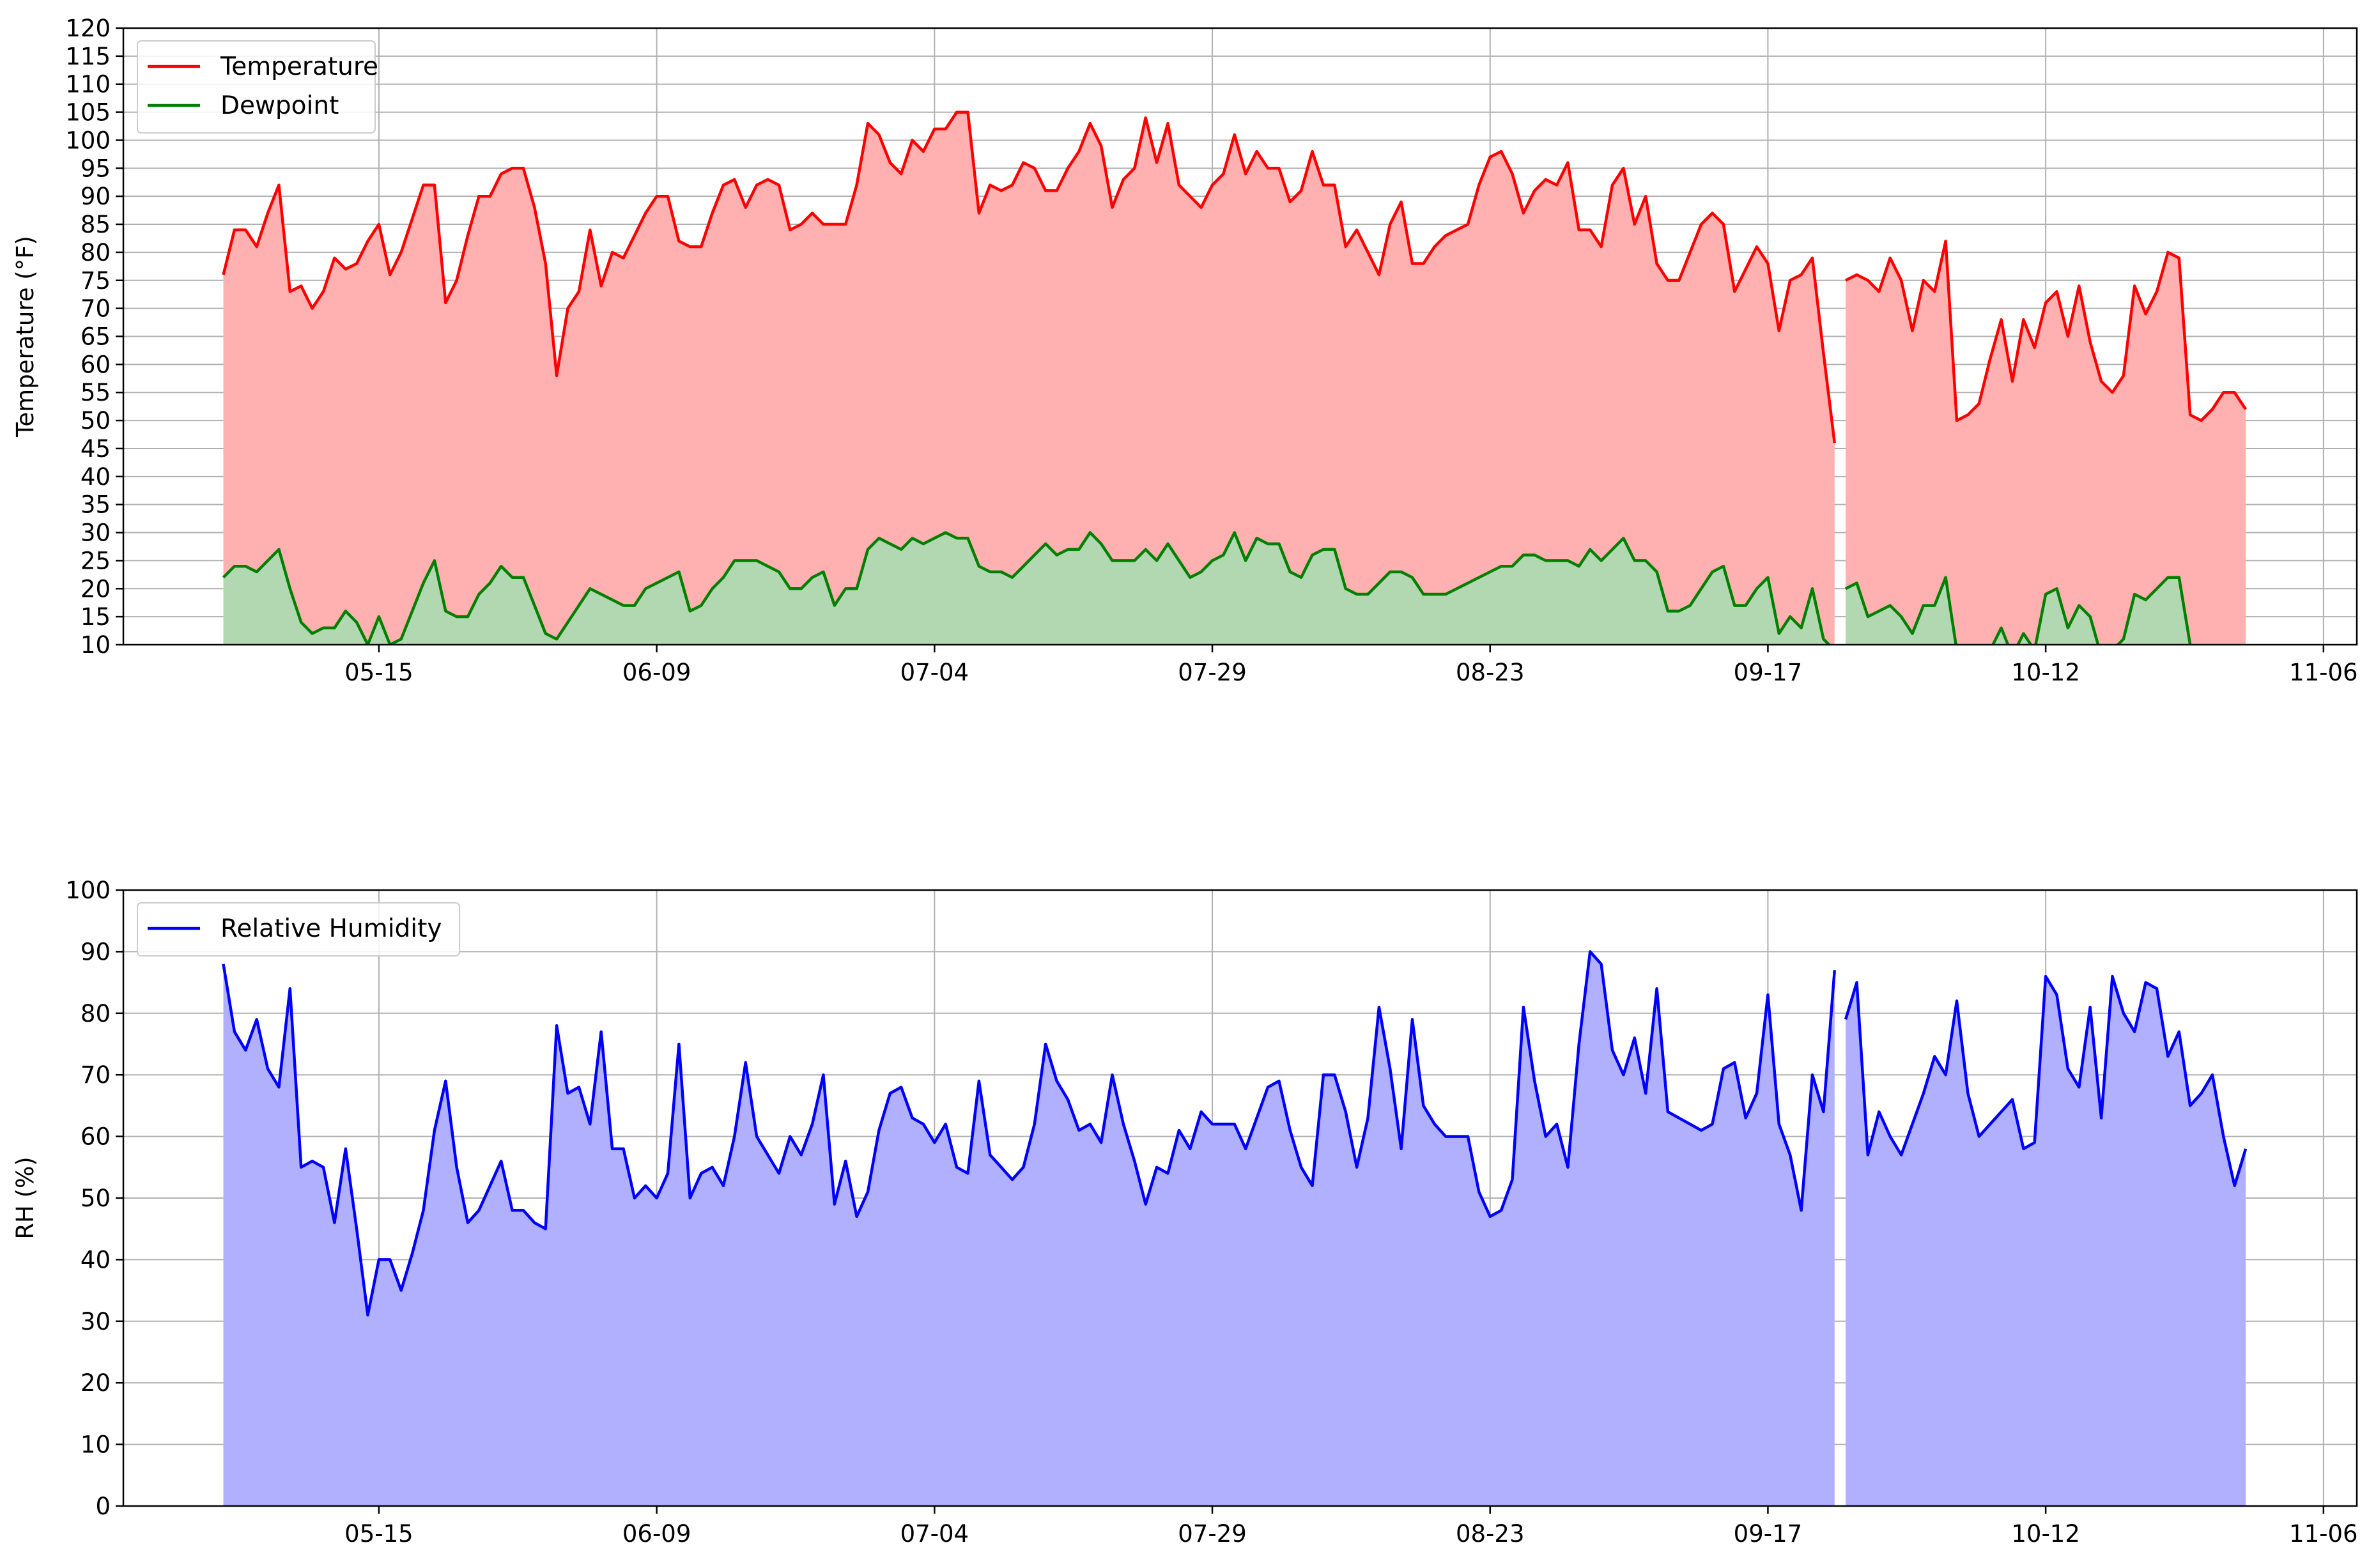  I want to click on y-tick-label: 75, so click(96, 281).